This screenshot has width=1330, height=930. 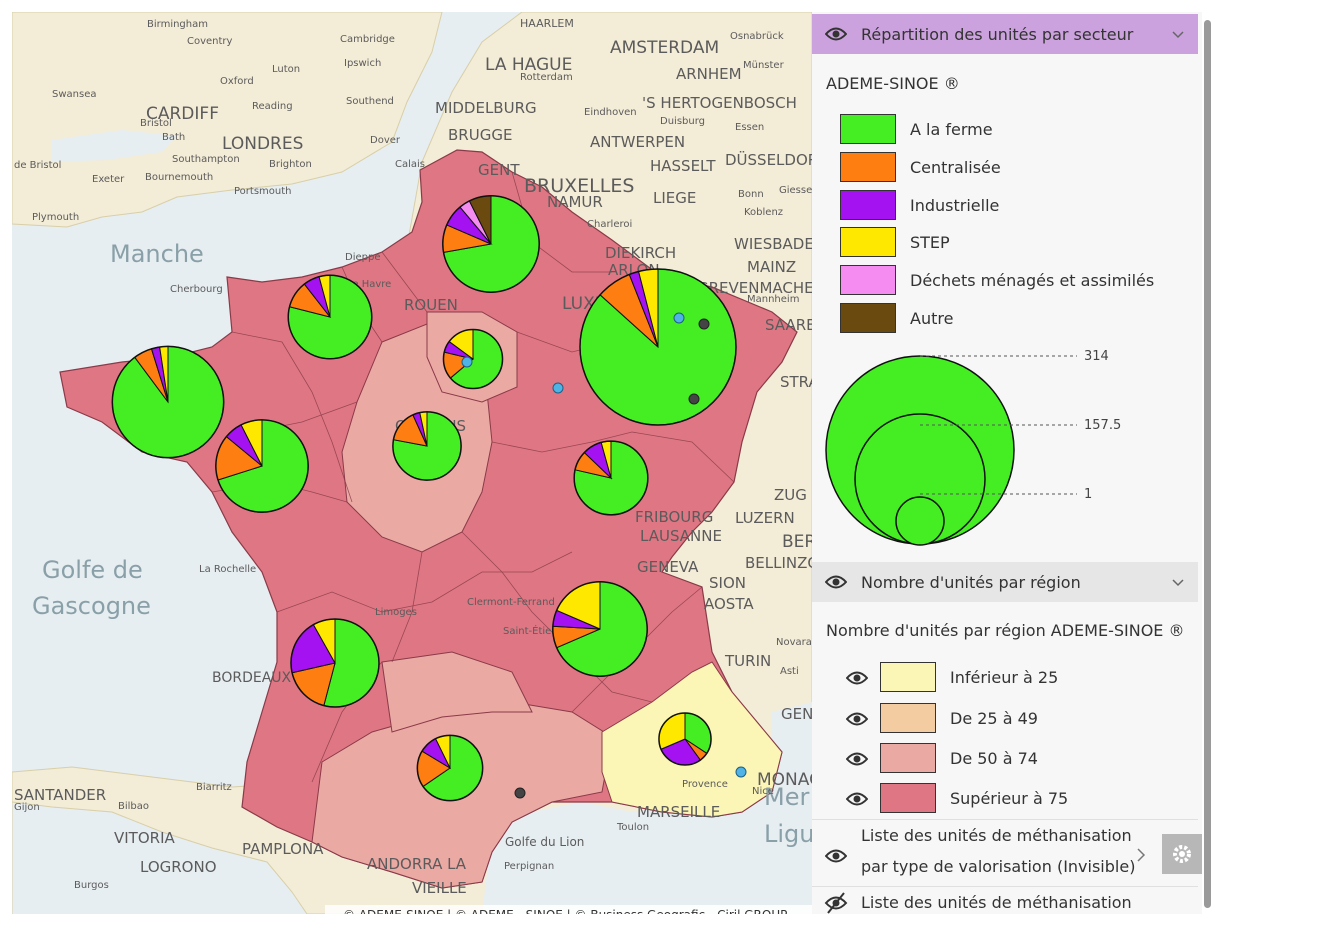 What do you see at coordinates (1096, 356) in the screenshot?
I see `size-value-max: 314` at bounding box center [1096, 356].